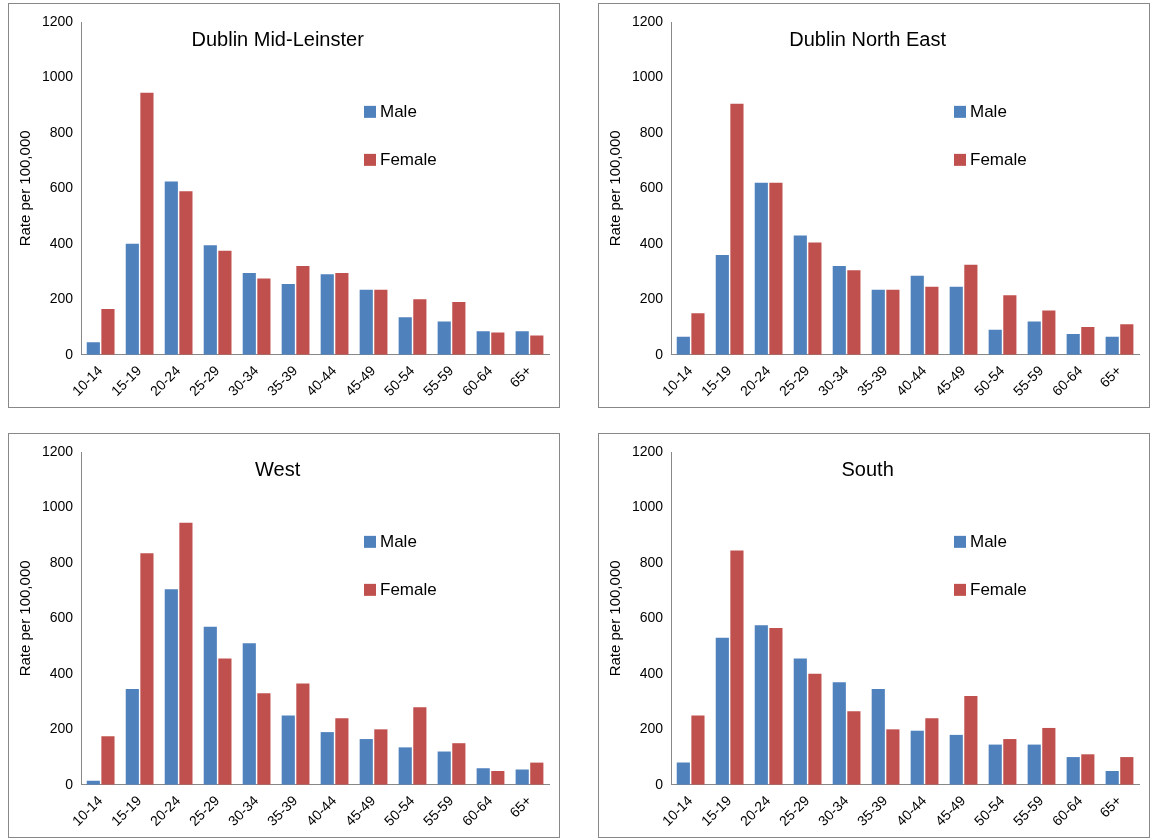 The image size is (1153, 839). I want to click on legend-label: Male, so click(988, 541).